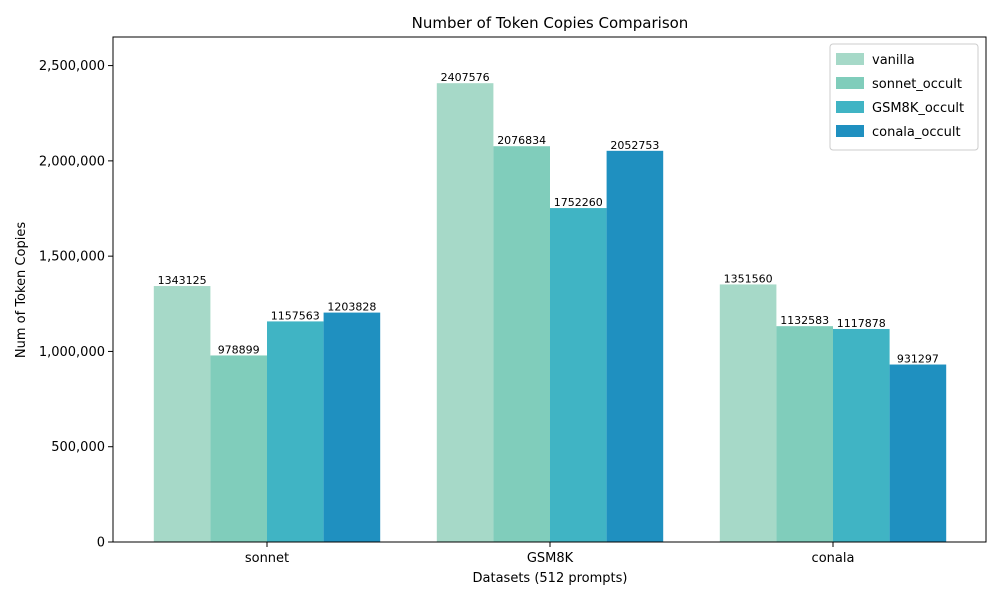 The height and width of the screenshot is (600, 1000). Describe the element at coordinates (918, 108) in the screenshot. I see `legend-label-GSM8K_occult: GSM8K_occult` at that location.